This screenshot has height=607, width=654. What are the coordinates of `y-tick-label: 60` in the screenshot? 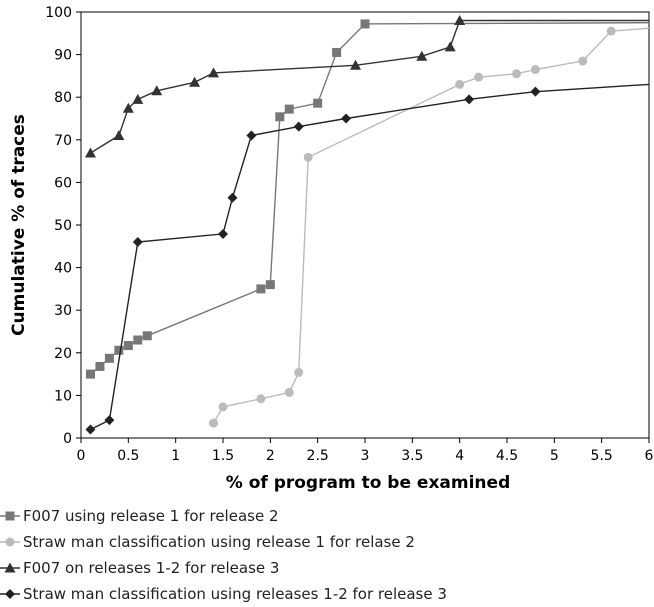 It's located at (63, 183).